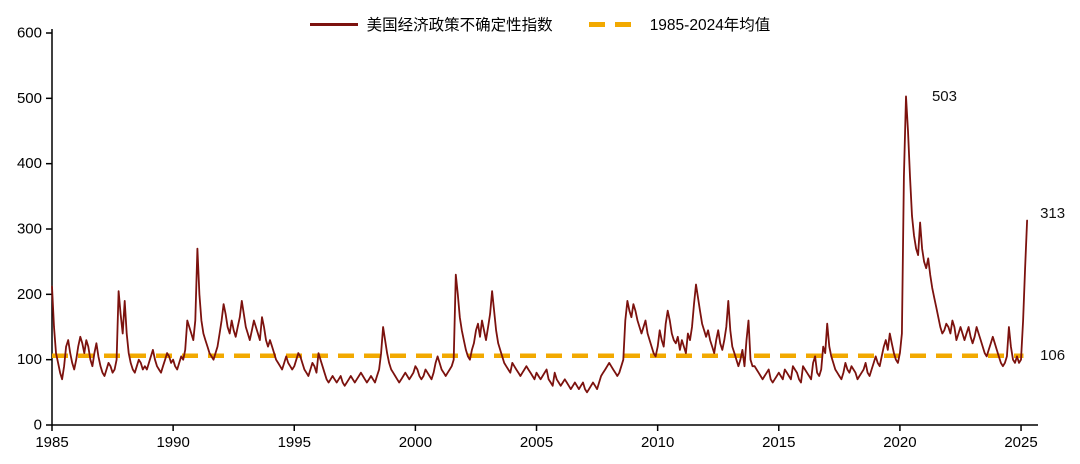  What do you see at coordinates (38, 425) in the screenshot?
I see `y-tick-label: 0` at bounding box center [38, 425].